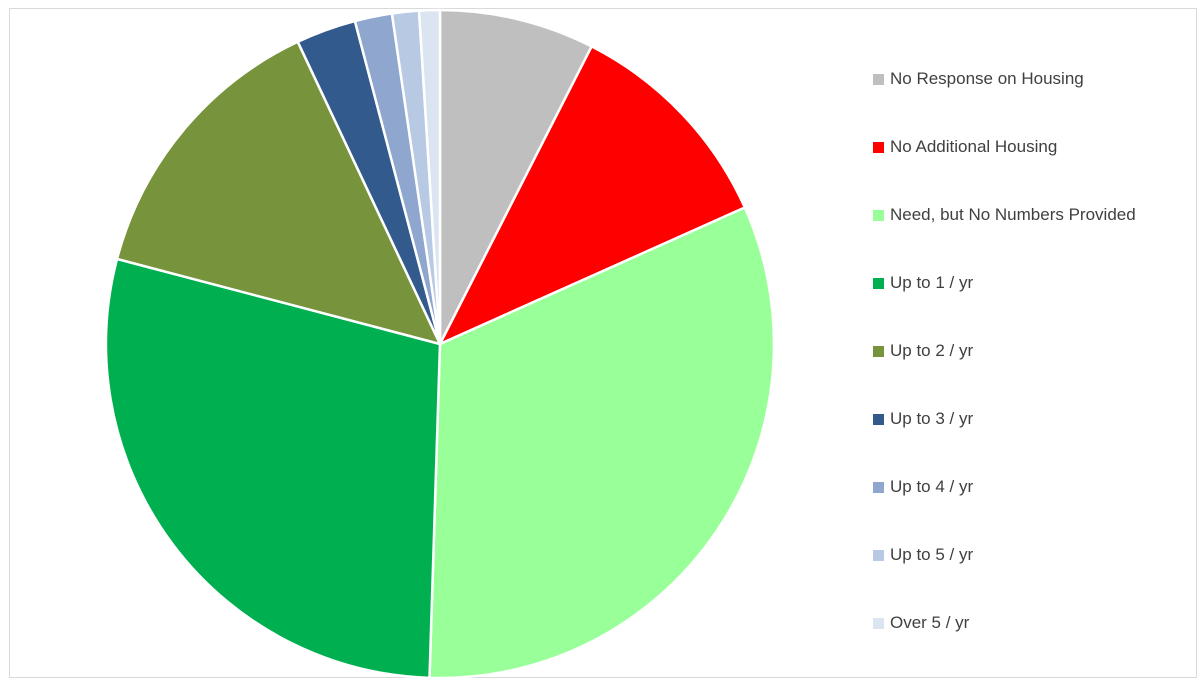 This screenshot has width=1202, height=682. Describe the element at coordinates (1035, 305) in the screenshot. I see `legend-item: Up to 1 / yr` at that location.